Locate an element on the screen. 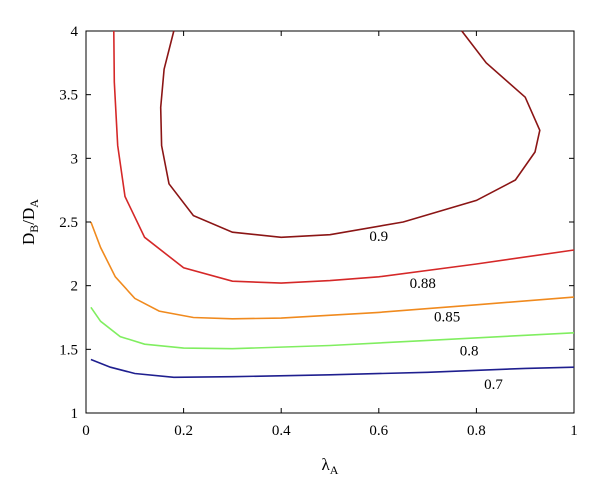 Image resolution: width=600 pixels, height=493 pixels. contour-labels: 0.9 0.88 0.85 0.8 0.7 is located at coordinates (436, 311).